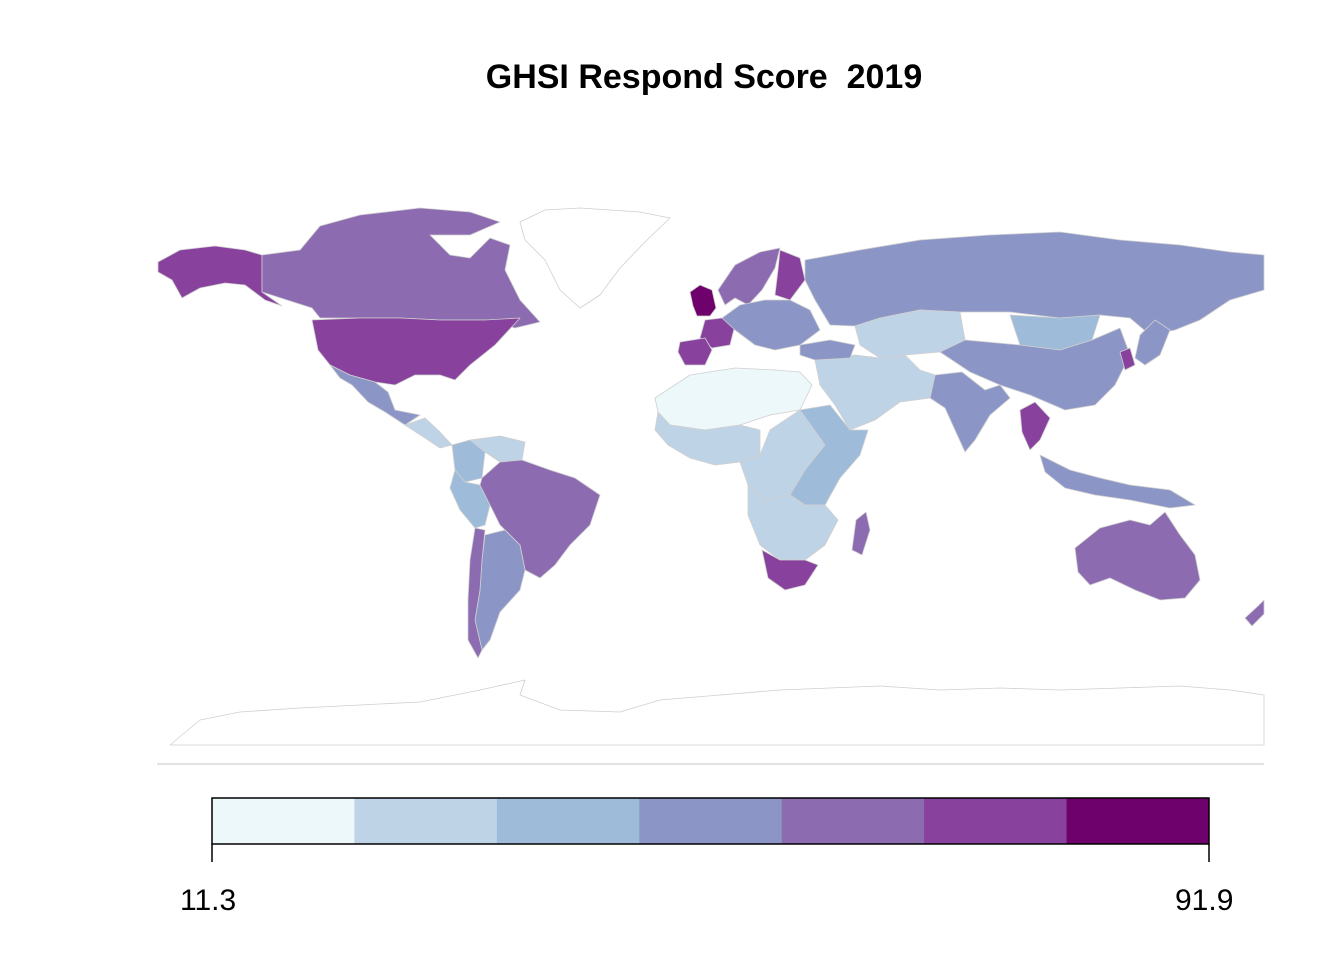  I want to click on region-antarctica, so click(717, 712).